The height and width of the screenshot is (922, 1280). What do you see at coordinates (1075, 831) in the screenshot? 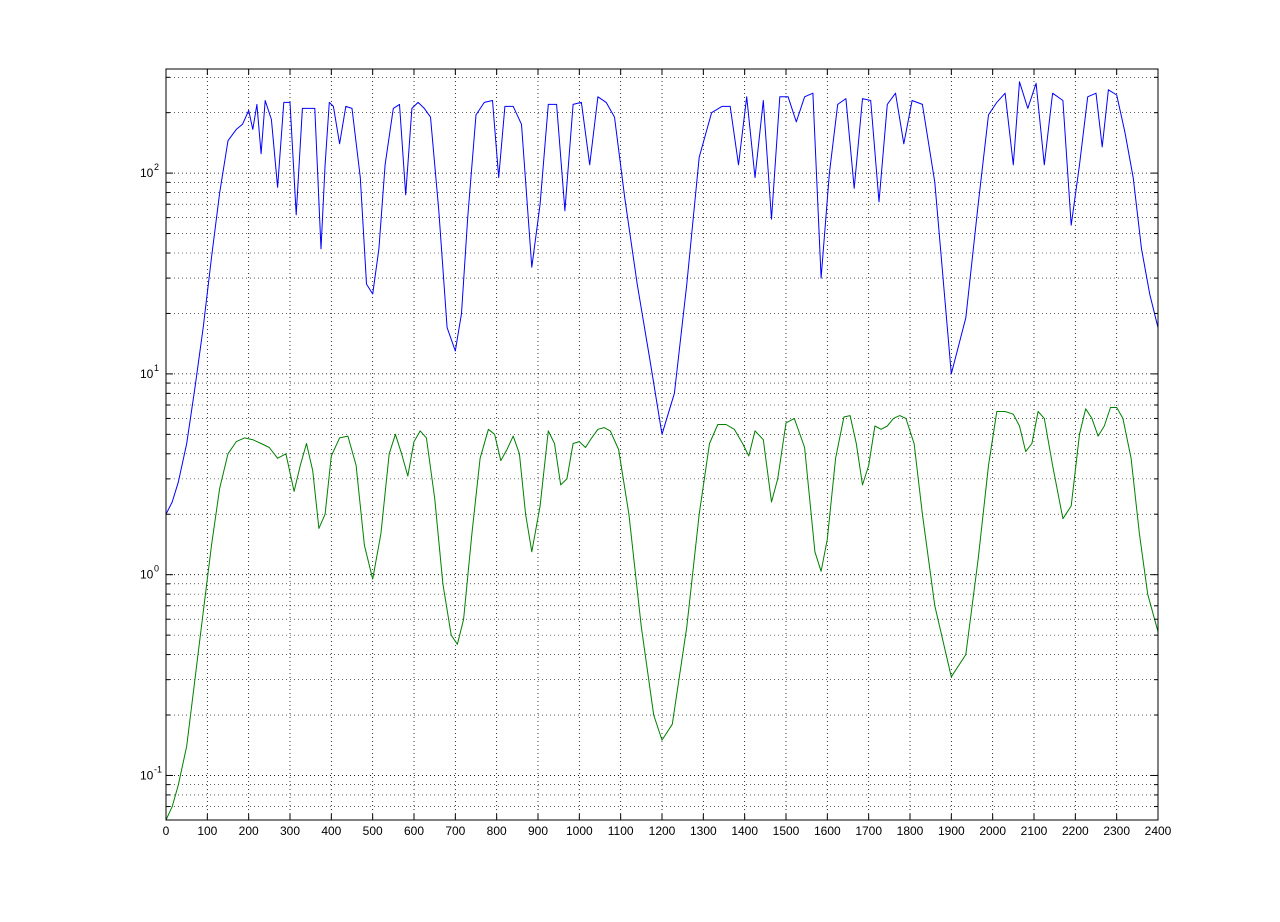
I see `x-tick-label: 2200` at bounding box center [1075, 831].